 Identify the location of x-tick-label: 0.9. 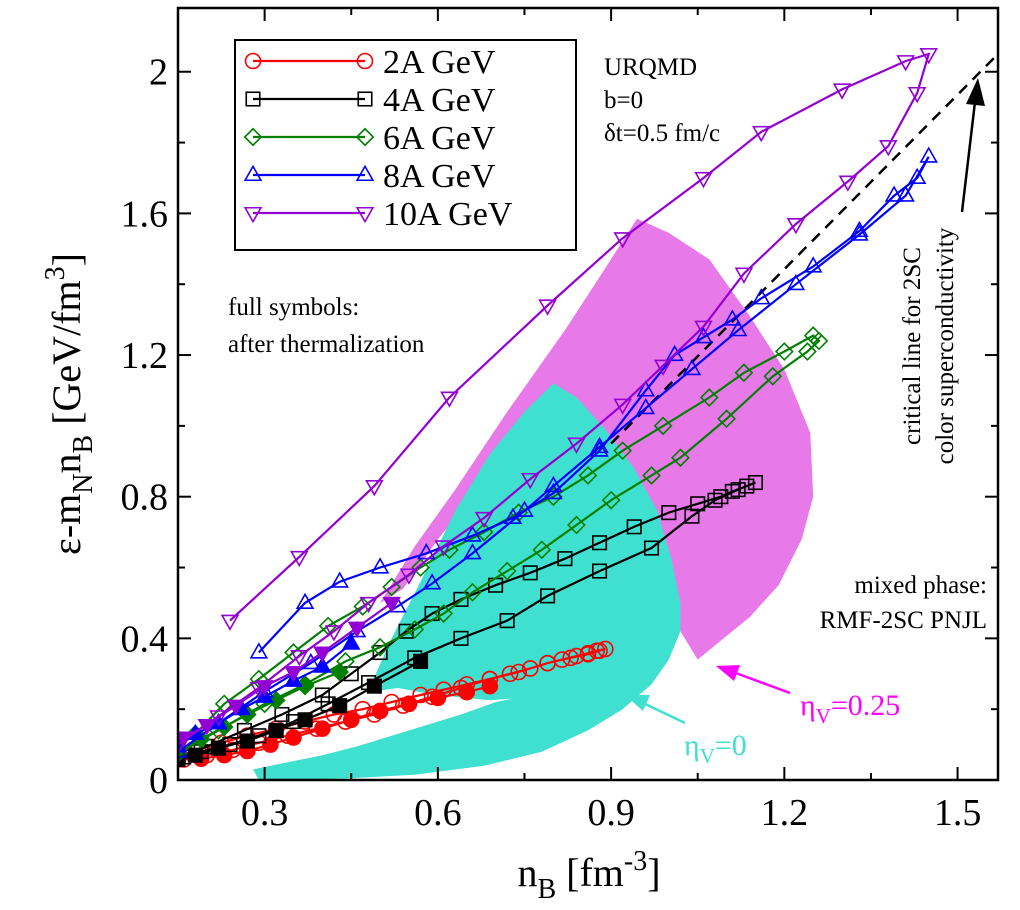
(611, 813).